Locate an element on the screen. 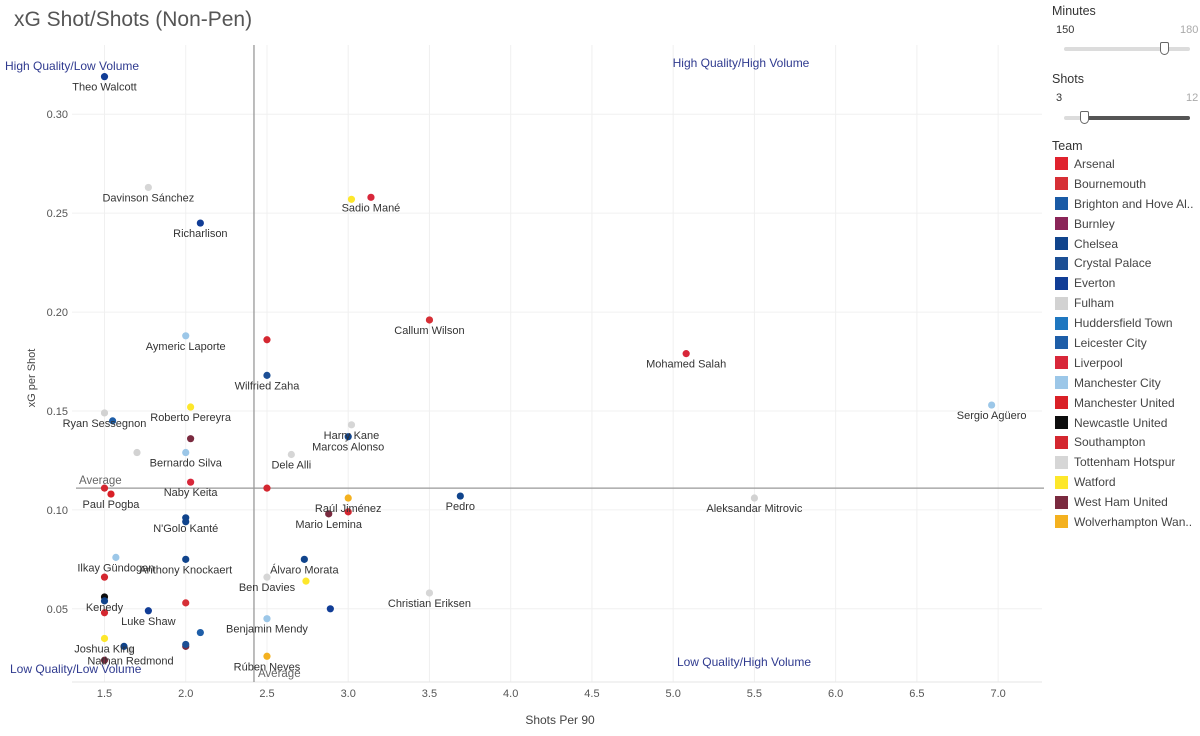  legend-item: Arsenal is located at coordinates (1127, 164).